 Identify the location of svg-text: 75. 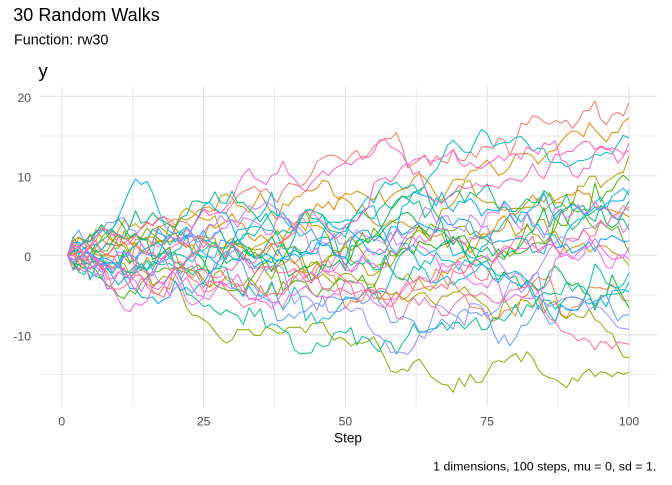
(487, 421).